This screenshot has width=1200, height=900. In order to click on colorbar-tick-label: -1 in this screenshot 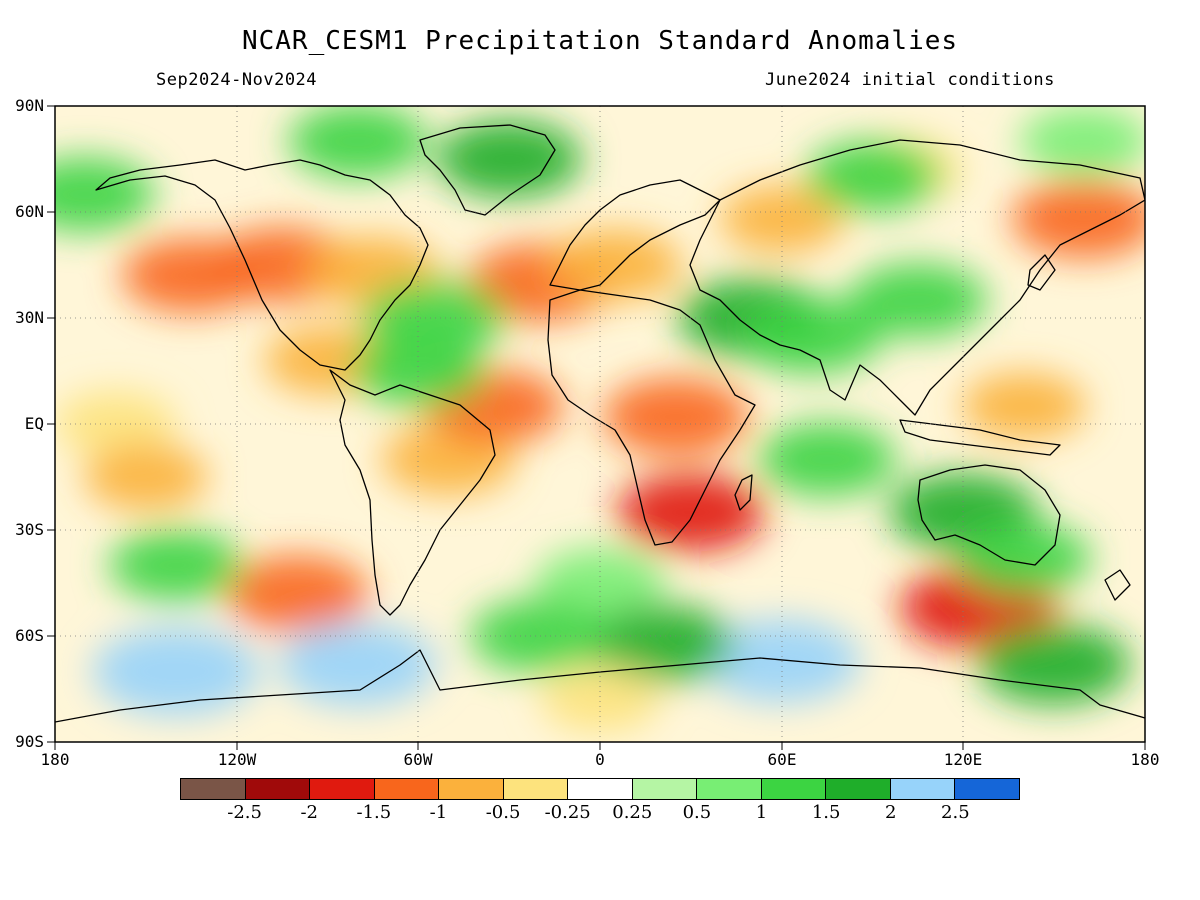, I will do `click(438, 812)`.